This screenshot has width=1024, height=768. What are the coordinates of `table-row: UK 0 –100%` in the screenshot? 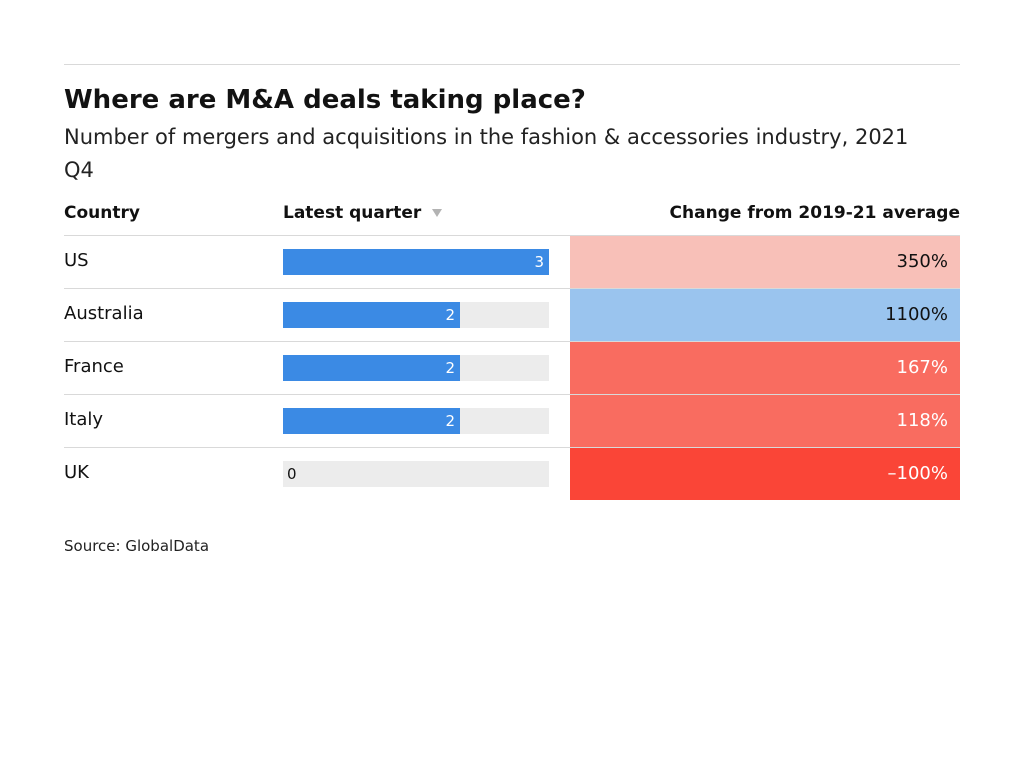 It's located at (512, 474).